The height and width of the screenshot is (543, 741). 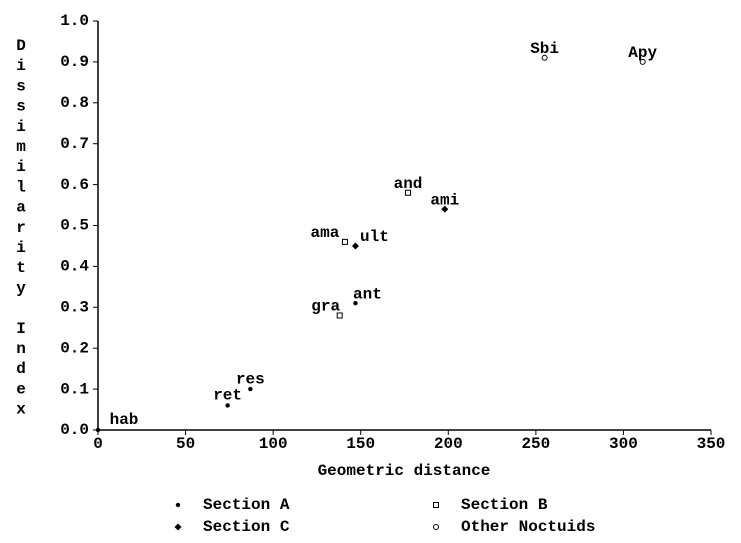 What do you see at coordinates (74, 226) in the screenshot?
I see `y-tick-label: 0.5` at bounding box center [74, 226].